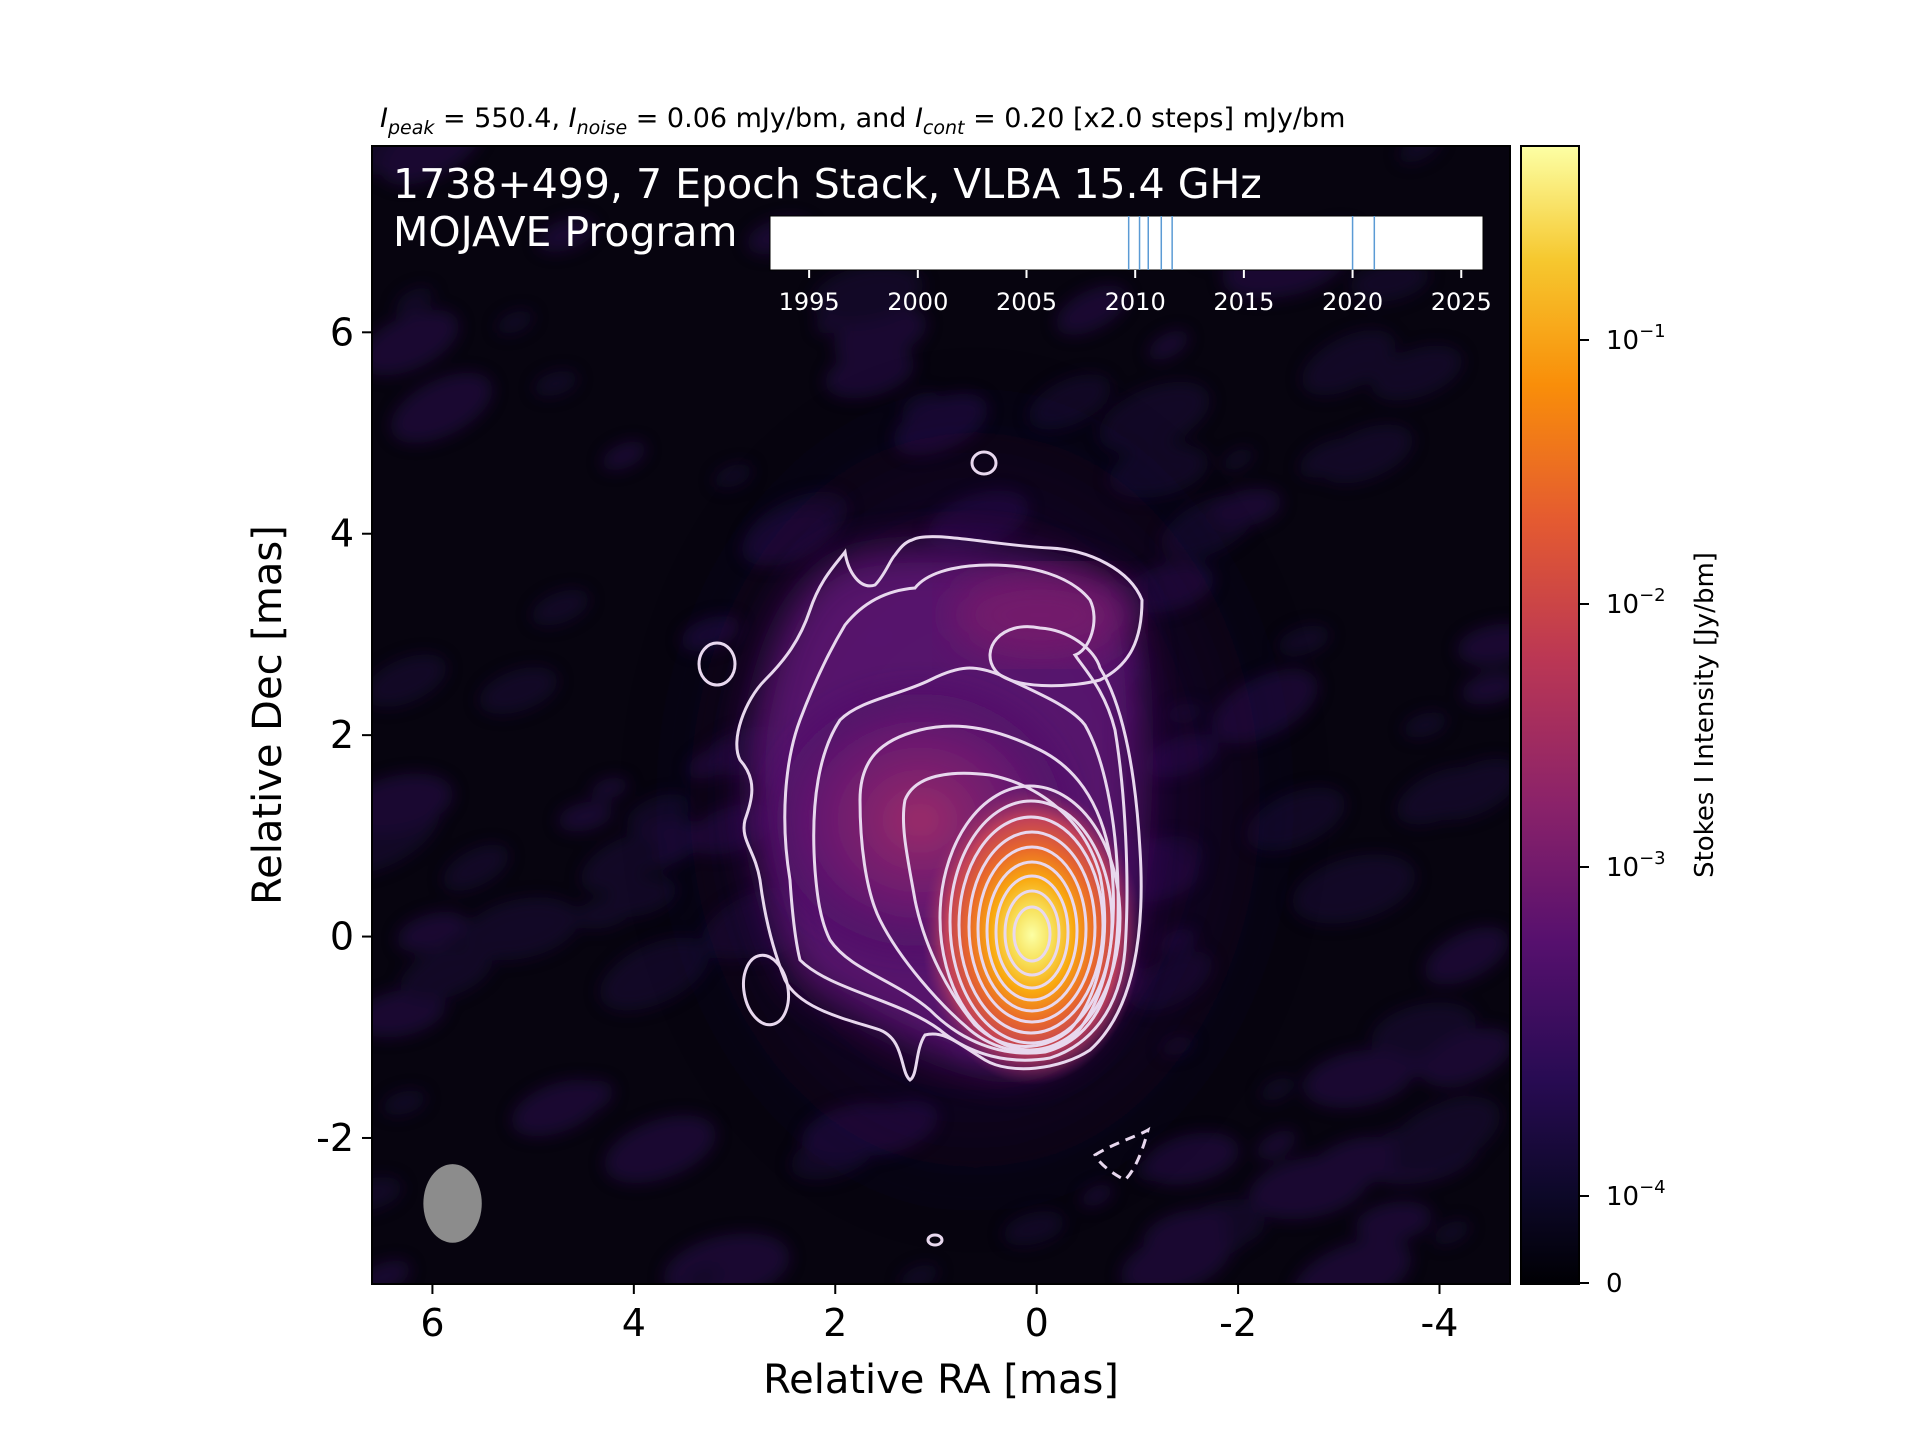  What do you see at coordinates (1037, 1323) in the screenshot?
I see `x-tick-label: 0` at bounding box center [1037, 1323].